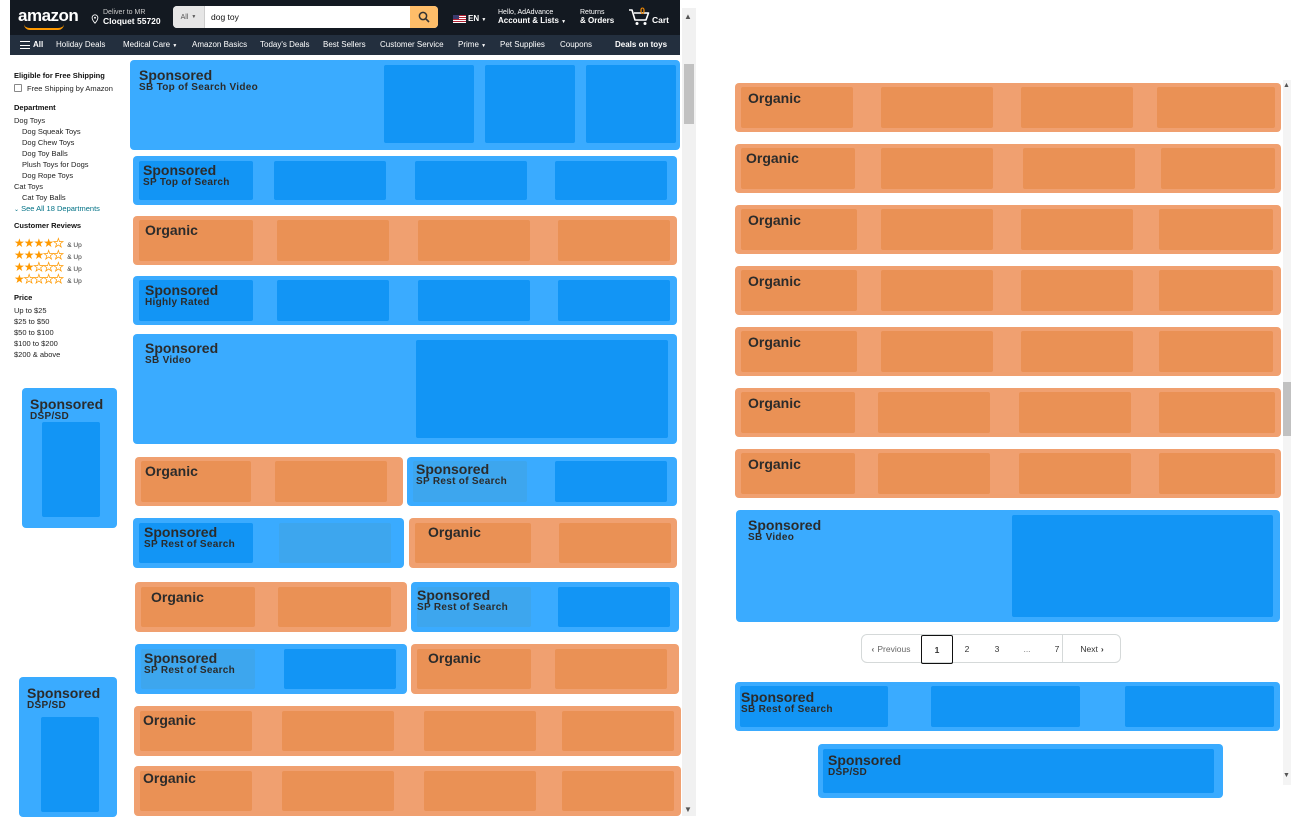 This screenshot has width=1292, height=821. Describe the element at coordinates (576, 44) in the screenshot. I see `nav-coupons: Coupons` at that location.